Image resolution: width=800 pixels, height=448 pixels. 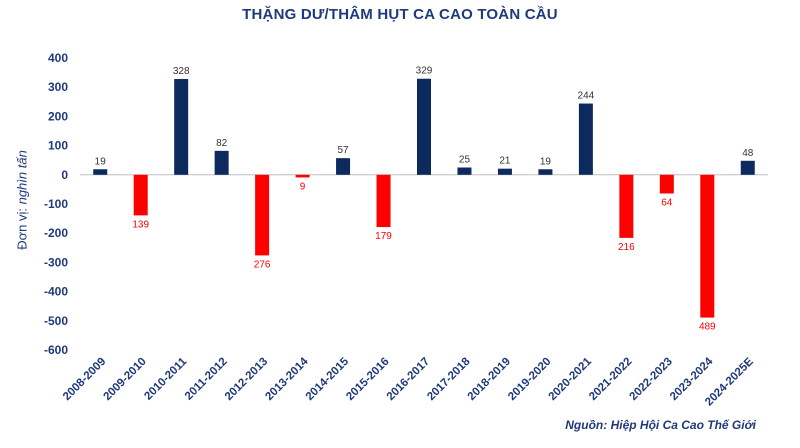 What do you see at coordinates (707, 327) in the screenshot?
I see `data-label: 489` at bounding box center [707, 327].